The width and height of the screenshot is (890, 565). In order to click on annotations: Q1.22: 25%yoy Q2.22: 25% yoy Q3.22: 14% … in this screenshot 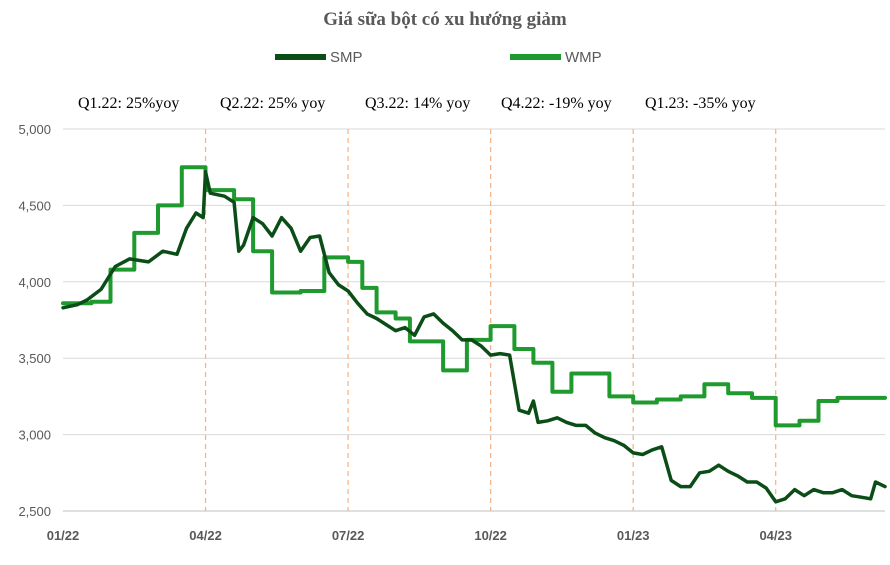, I will do `click(417, 103)`.